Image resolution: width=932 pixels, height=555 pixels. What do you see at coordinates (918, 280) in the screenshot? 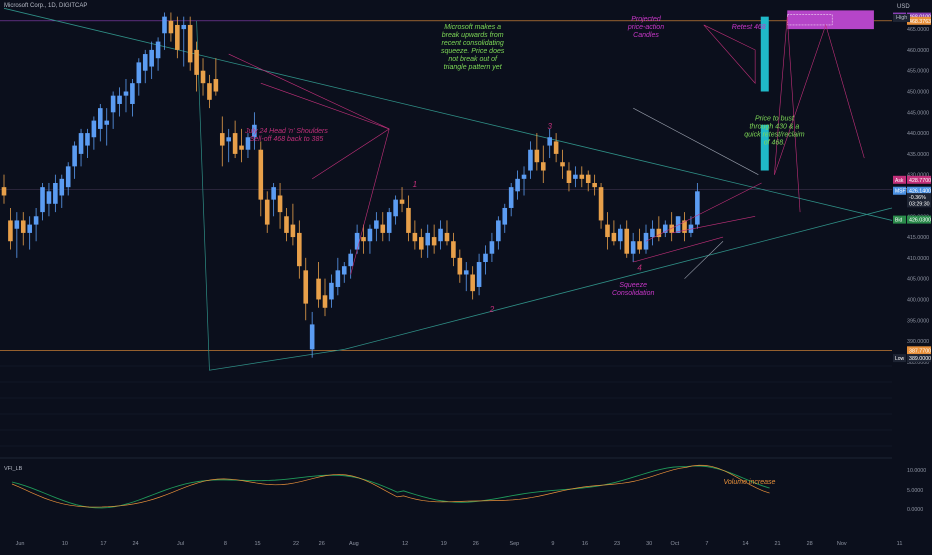
I see `price-tick-label: 405.0000` at bounding box center [918, 280].